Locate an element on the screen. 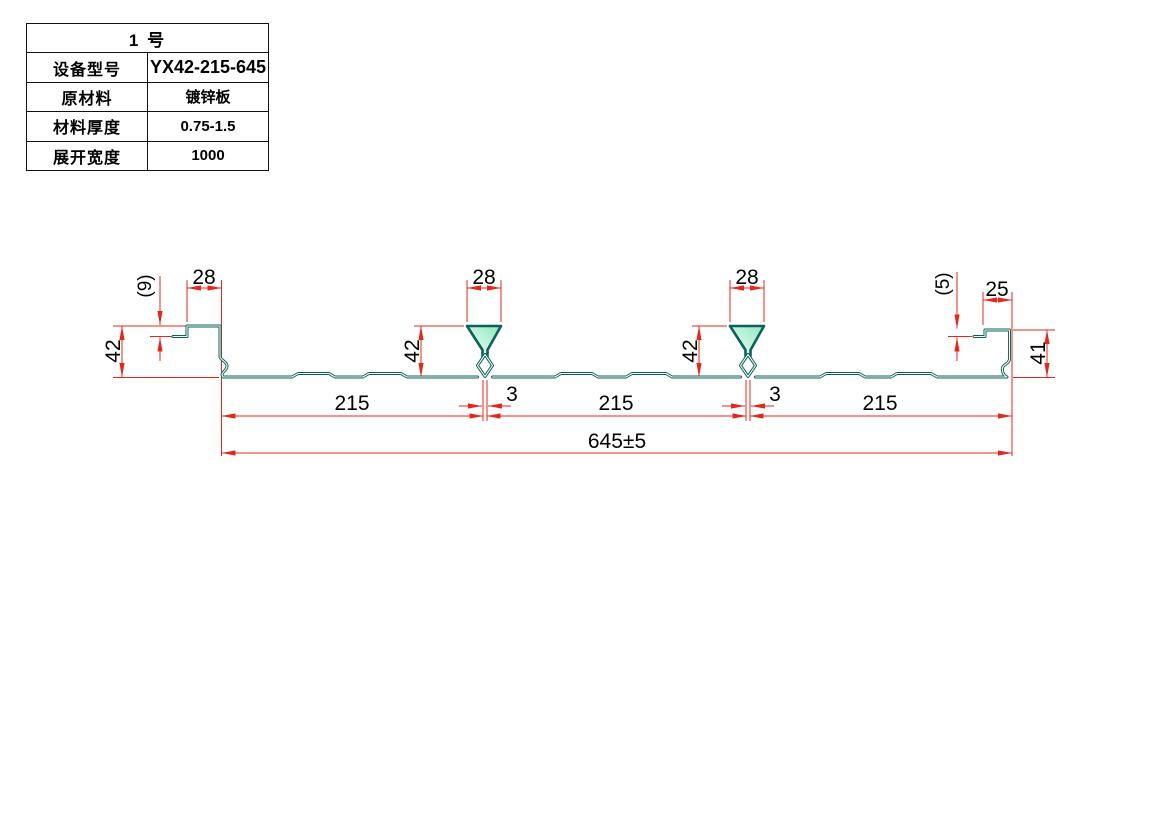 This screenshot has height=827, width=1169. dim-rib1-height: 42 is located at coordinates (412, 350).